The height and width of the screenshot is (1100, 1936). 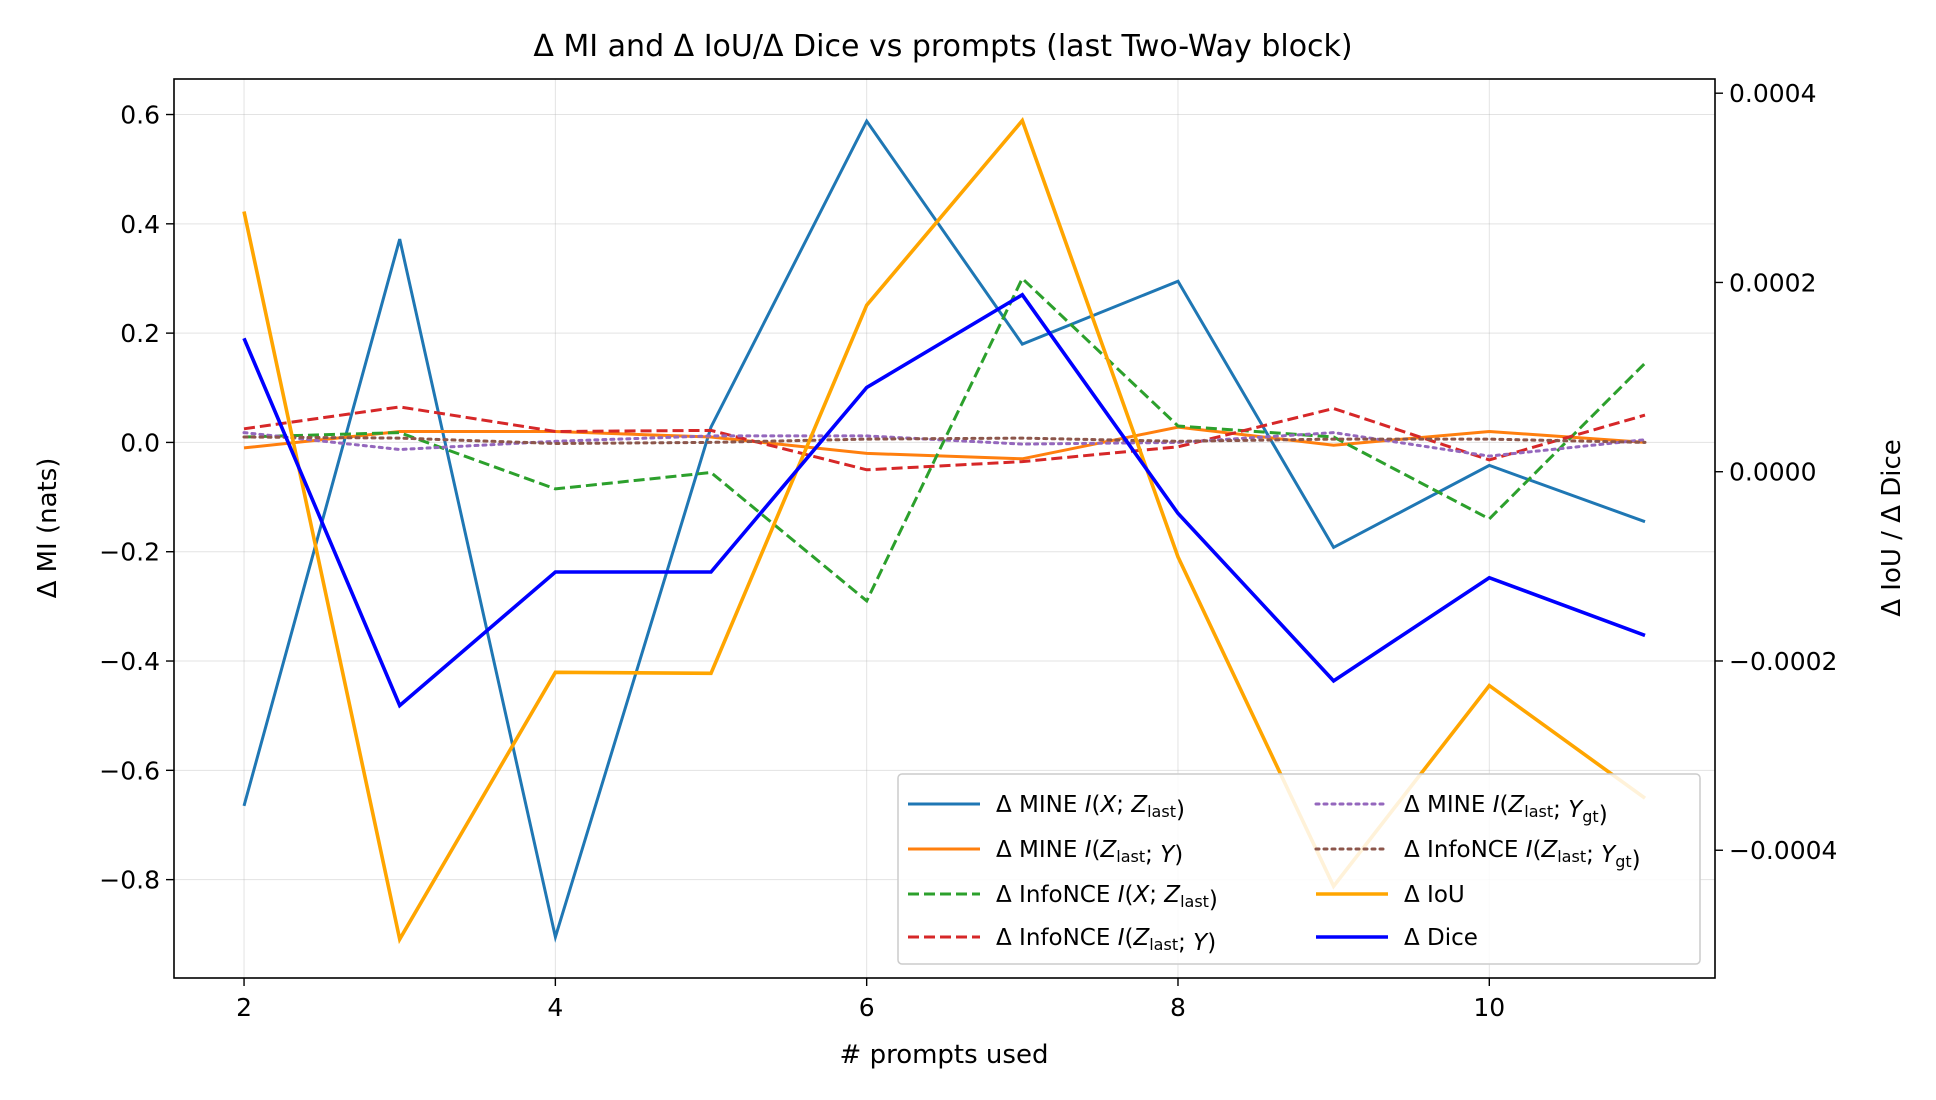 I want to click on legend-label: Δ InfoNCE I(Zlast; Ygt), so click(x=1522, y=855).